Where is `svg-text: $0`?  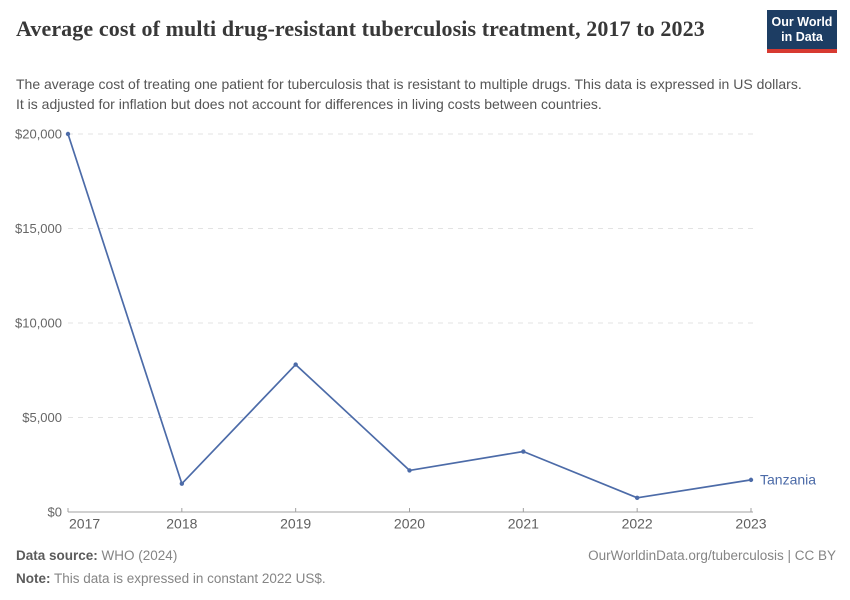
svg-text: $0 is located at coordinates (55, 512).